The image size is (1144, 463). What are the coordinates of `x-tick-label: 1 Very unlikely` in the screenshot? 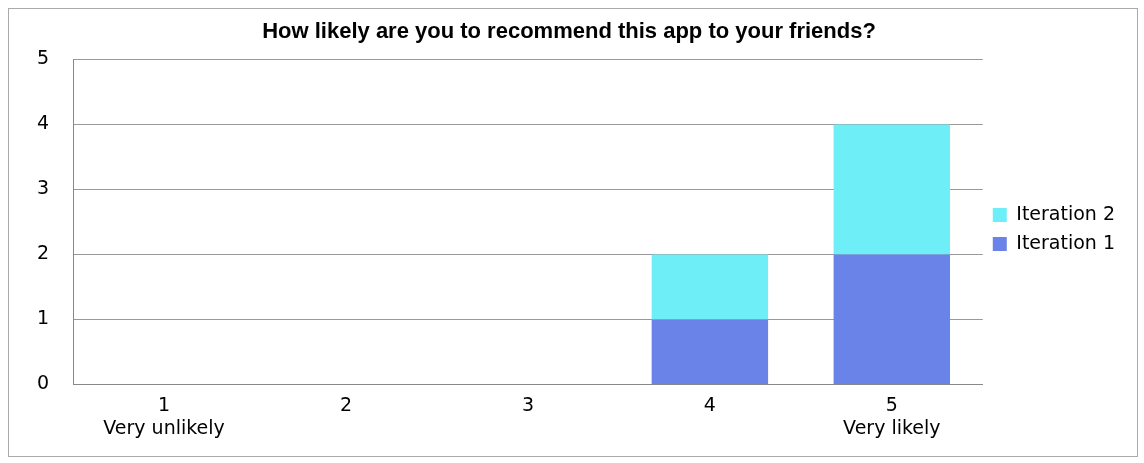 It's located at (164, 415).